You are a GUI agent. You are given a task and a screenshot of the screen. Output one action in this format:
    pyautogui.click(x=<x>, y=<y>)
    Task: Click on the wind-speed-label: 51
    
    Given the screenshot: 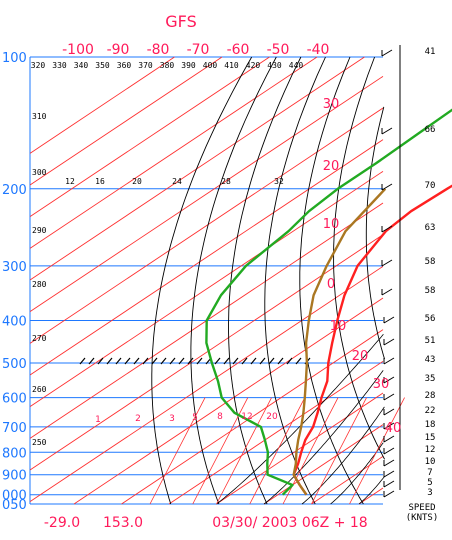 What is the action you would take?
    pyautogui.click(x=430, y=341)
    